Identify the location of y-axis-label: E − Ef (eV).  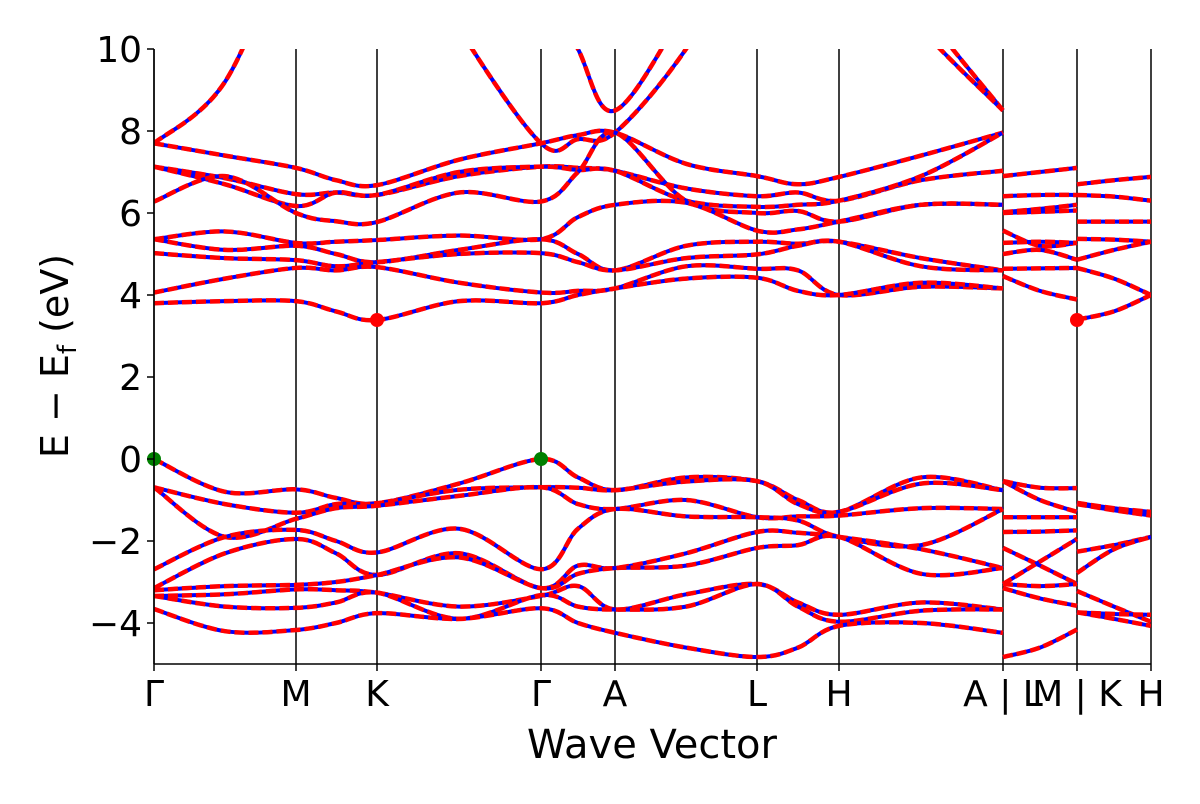
(58, 356).